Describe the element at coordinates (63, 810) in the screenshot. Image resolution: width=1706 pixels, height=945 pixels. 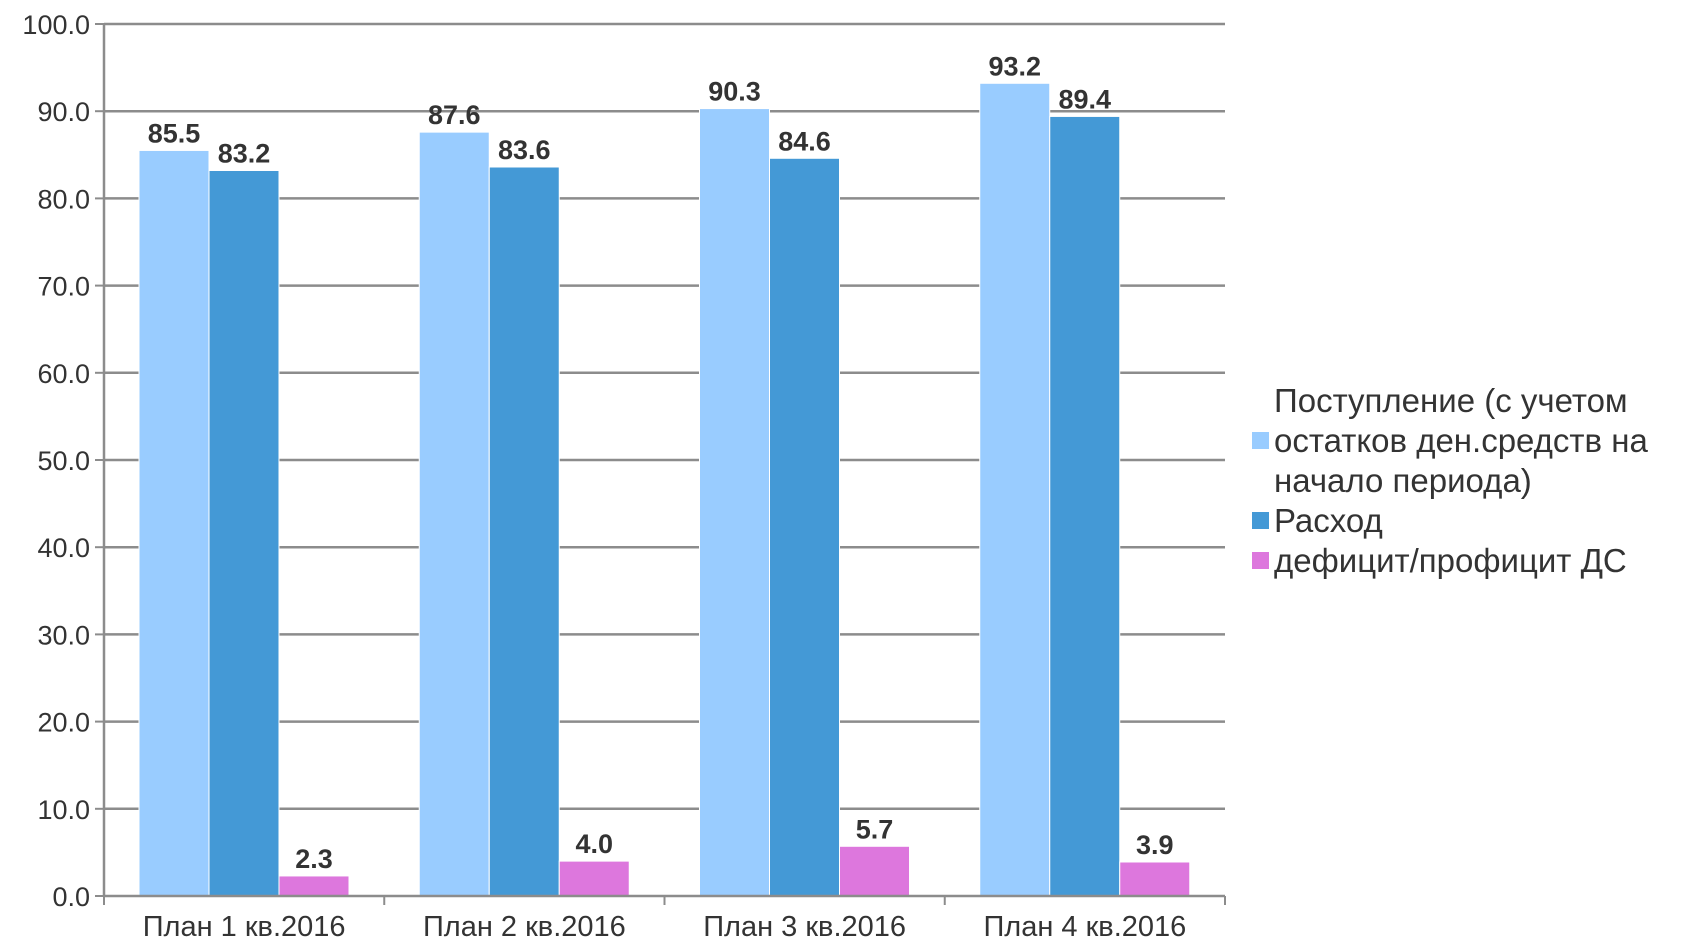
I see `y-tick-label: 10.0` at that location.